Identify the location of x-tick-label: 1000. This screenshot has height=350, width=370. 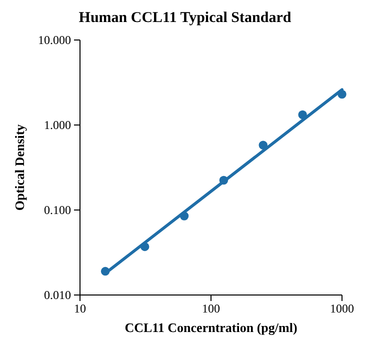
(342, 309).